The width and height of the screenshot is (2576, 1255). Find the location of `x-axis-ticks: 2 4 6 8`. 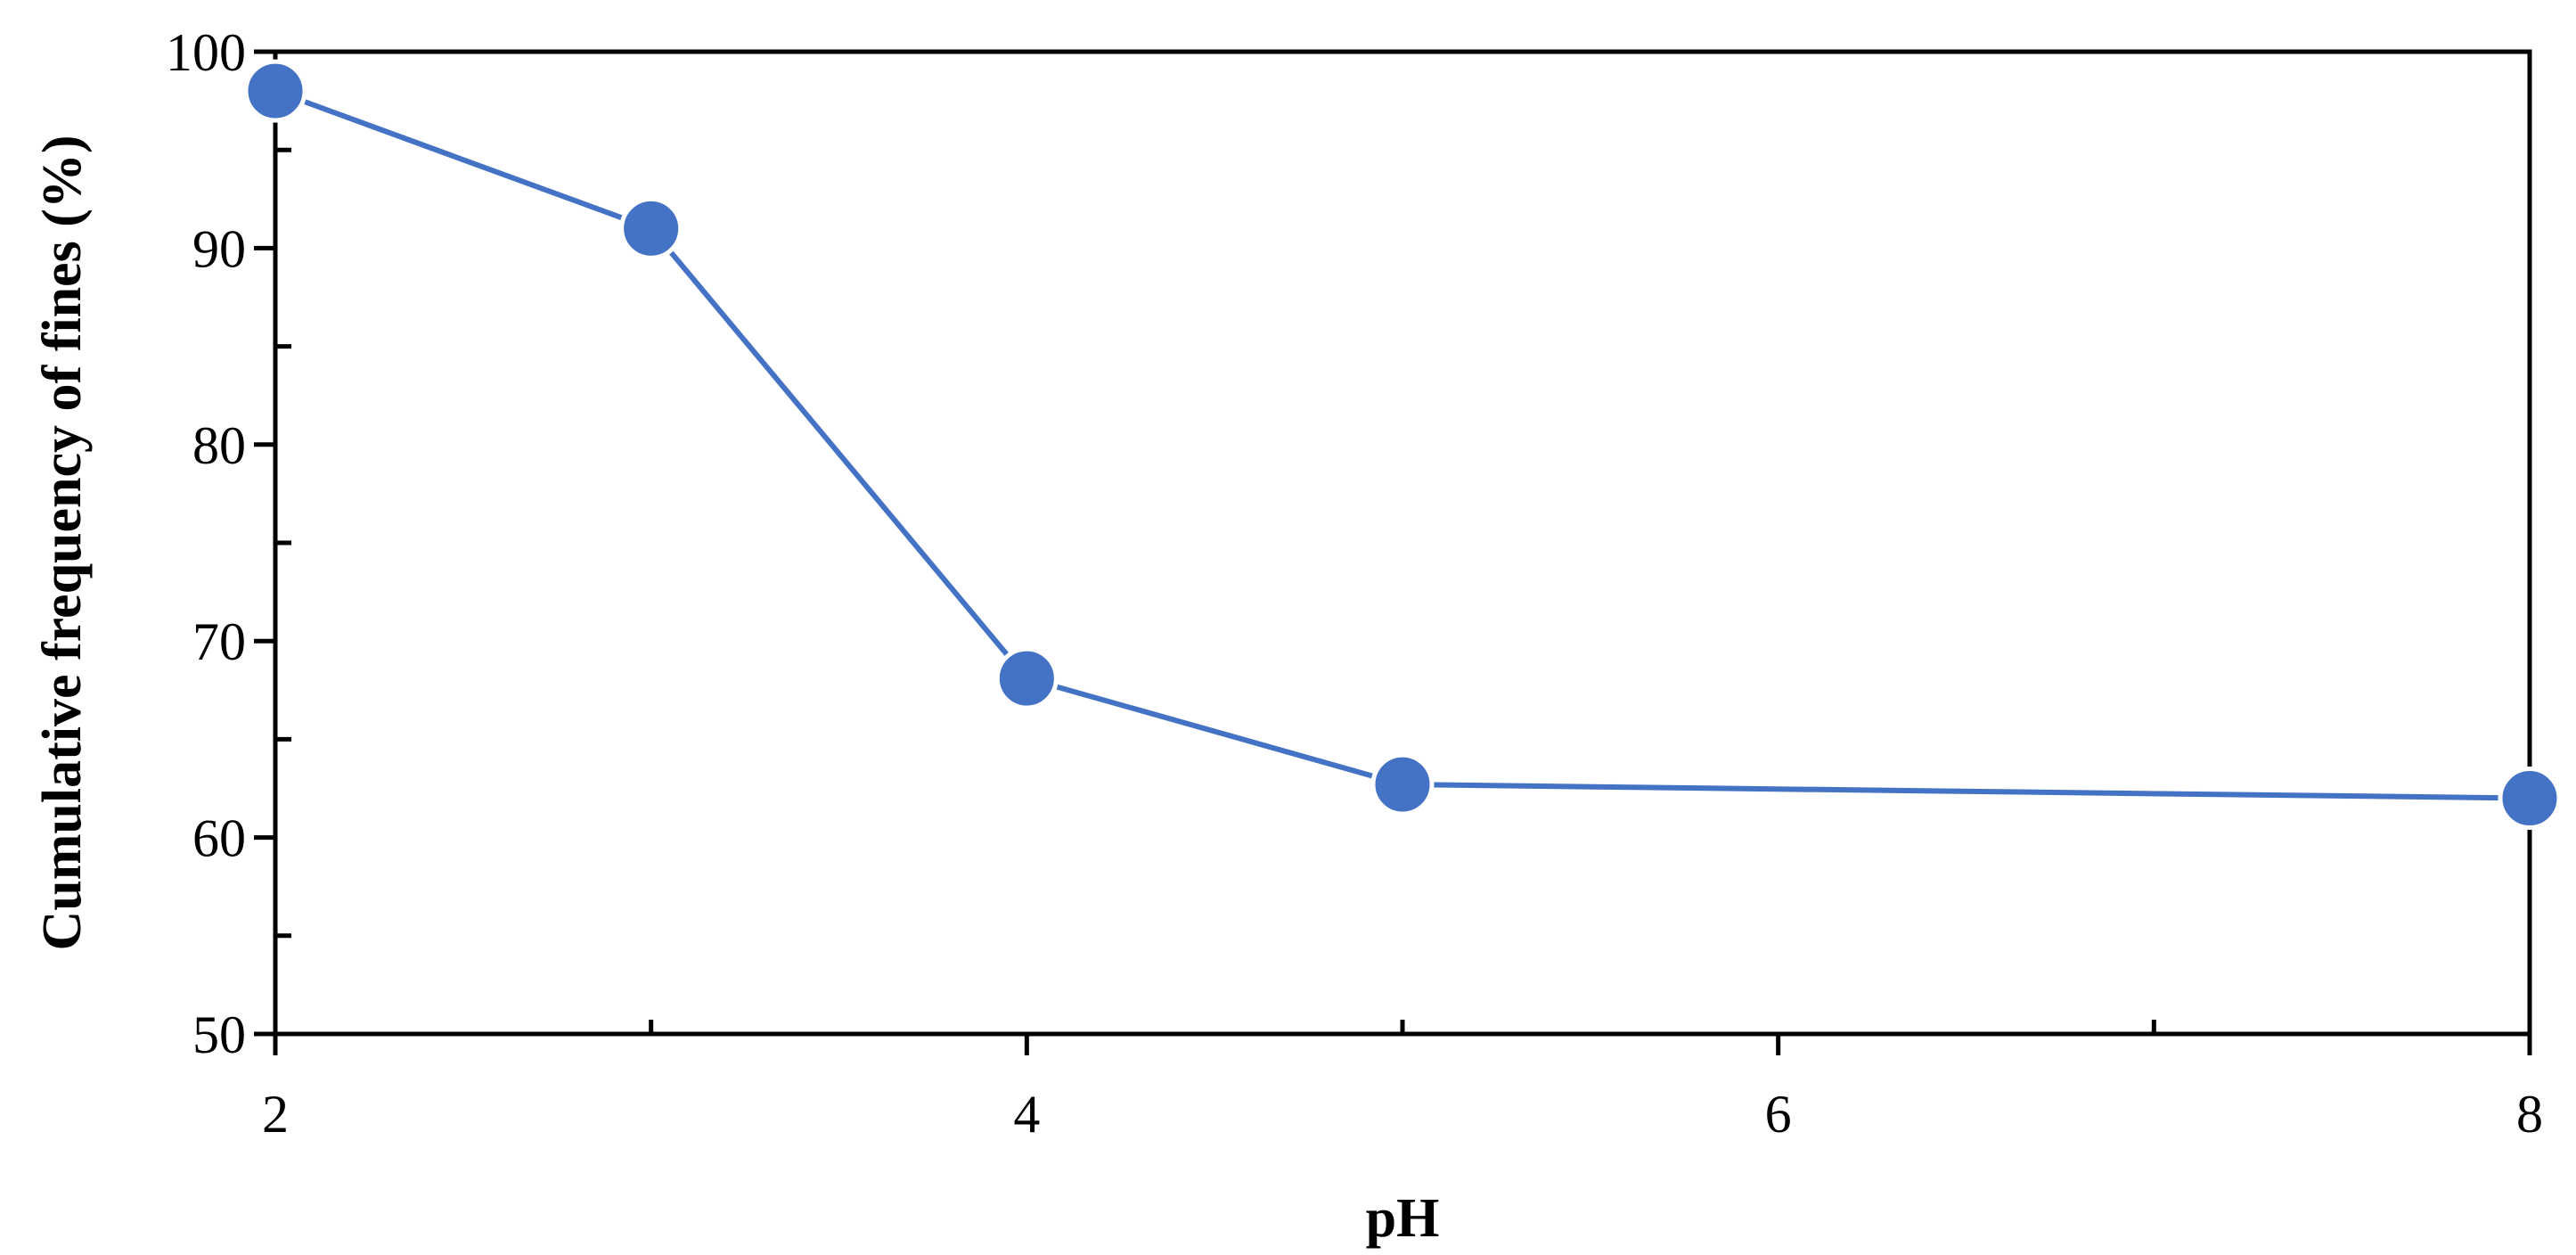

x-axis-ticks: 2 4 6 8 is located at coordinates (1402, 1082).